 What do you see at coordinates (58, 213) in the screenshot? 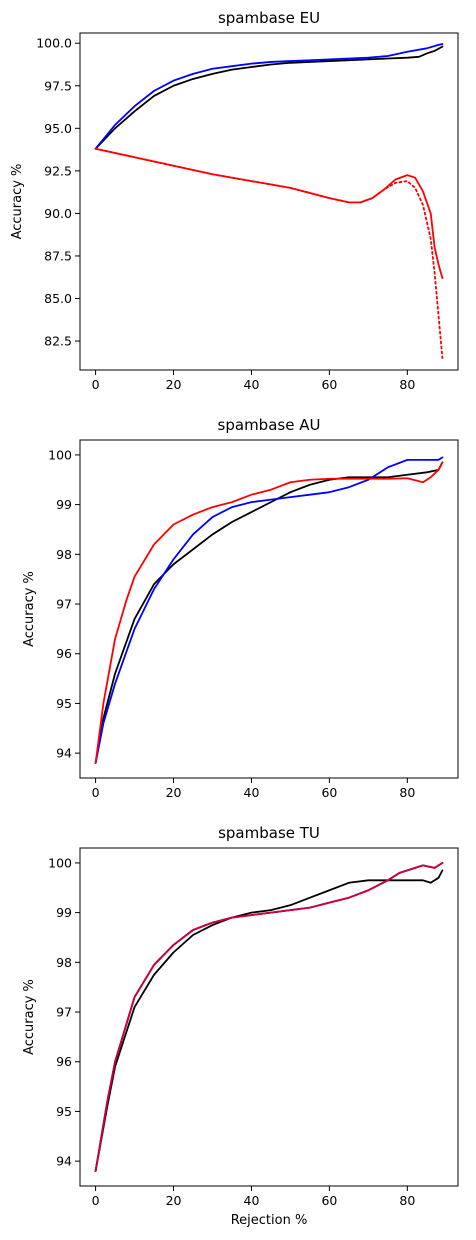
I see `y-tick-label: 90.0` at bounding box center [58, 213].